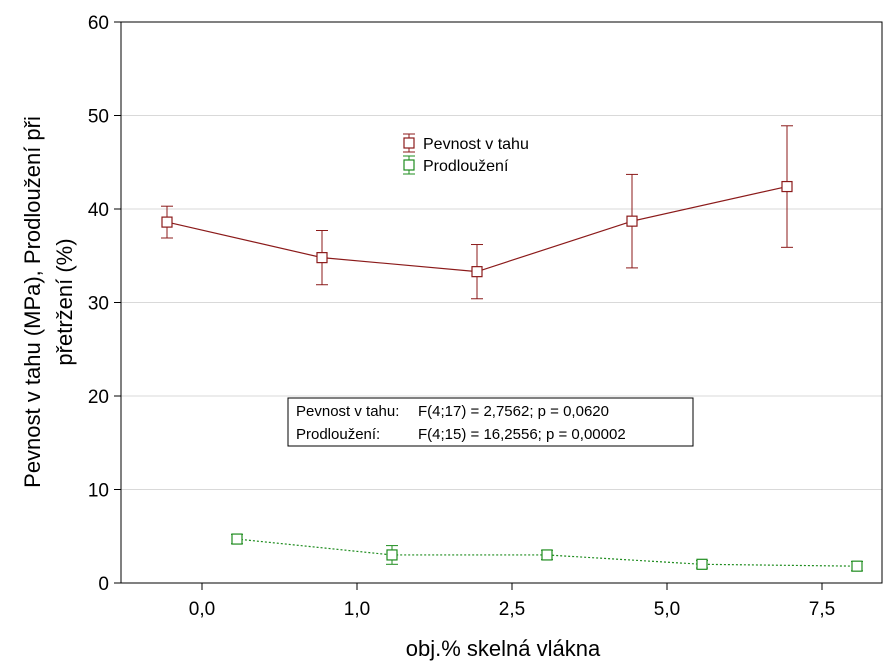 The image size is (891, 666). What do you see at coordinates (103, 584) in the screenshot?
I see `y-tick-label: 0` at bounding box center [103, 584].